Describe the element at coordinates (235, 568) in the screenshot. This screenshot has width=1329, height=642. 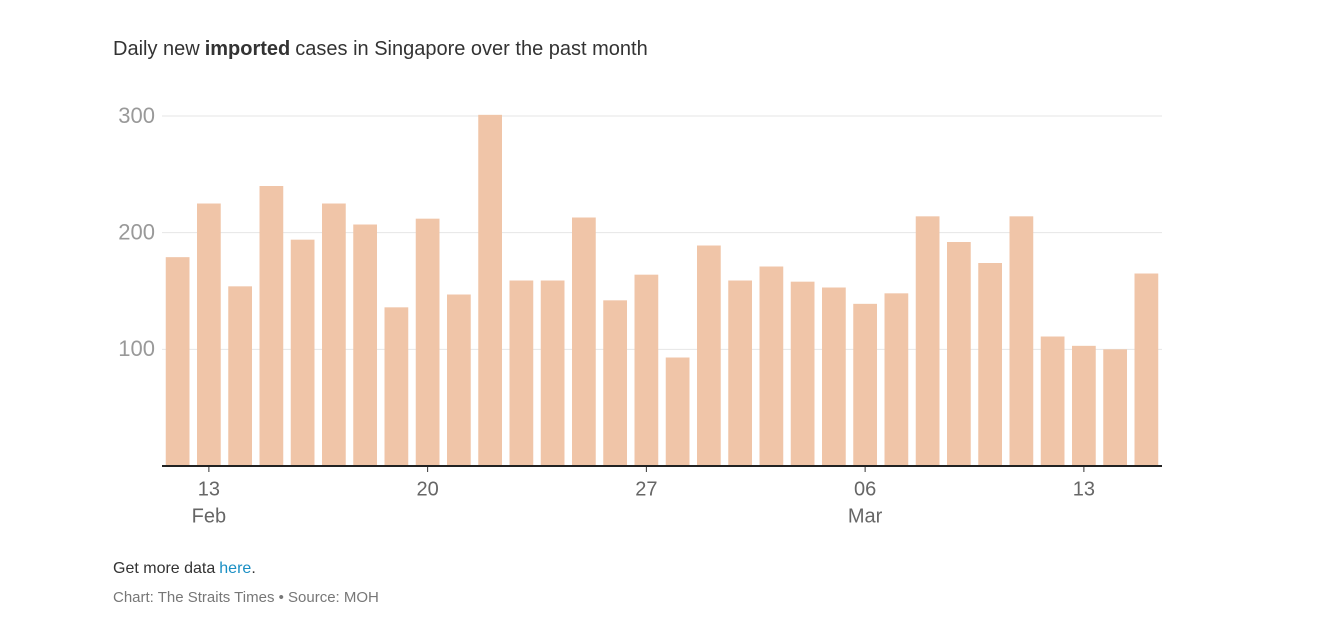
I see `footer-link: here` at that location.